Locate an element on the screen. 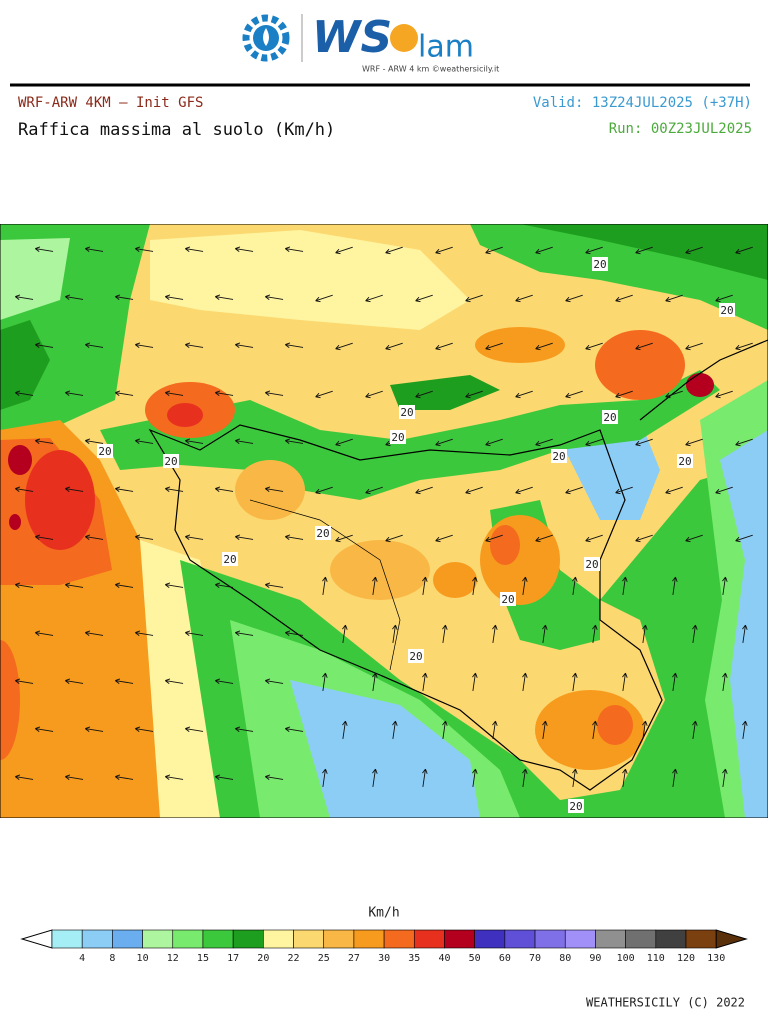 This screenshot has width=768, height=1028. colorbar-tick-label: 4 is located at coordinates (82, 958).